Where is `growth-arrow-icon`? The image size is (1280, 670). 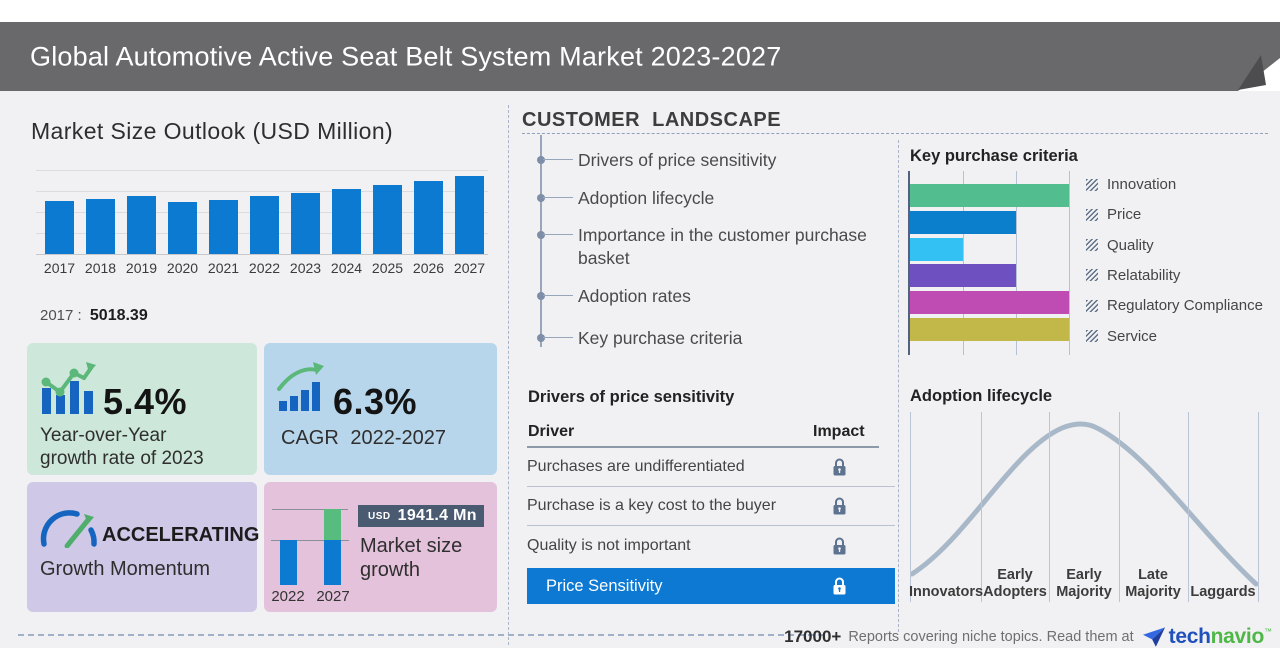 growth-arrow-icon is located at coordinates (300, 386).